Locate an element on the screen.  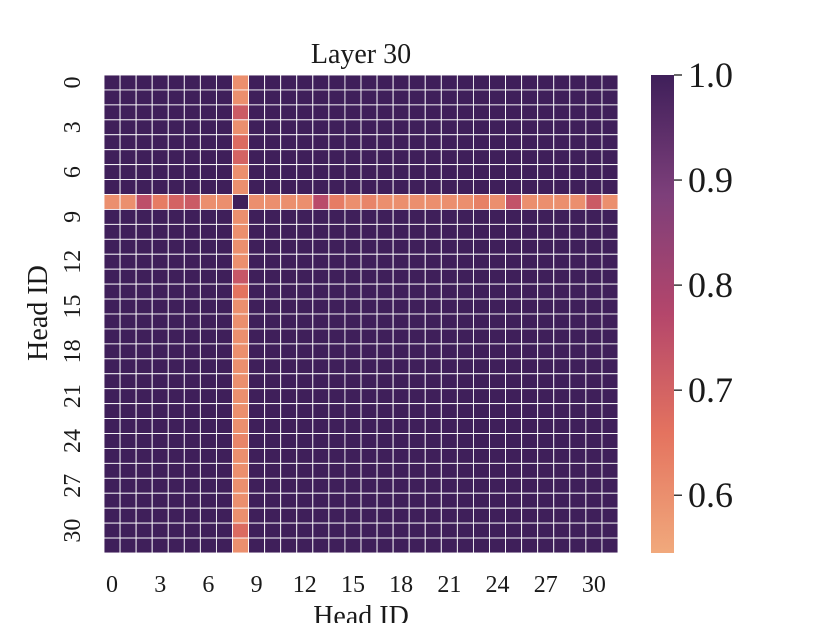
colorbar is located at coordinates (662, 314).